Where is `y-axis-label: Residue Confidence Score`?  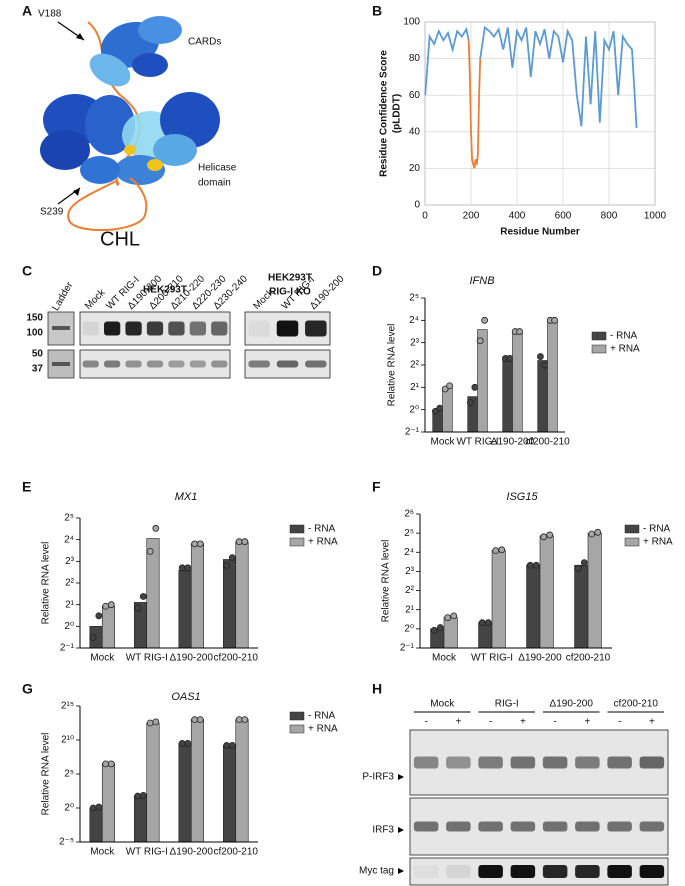
y-axis-label: Residue Confidence Score is located at coordinates (384, 113).